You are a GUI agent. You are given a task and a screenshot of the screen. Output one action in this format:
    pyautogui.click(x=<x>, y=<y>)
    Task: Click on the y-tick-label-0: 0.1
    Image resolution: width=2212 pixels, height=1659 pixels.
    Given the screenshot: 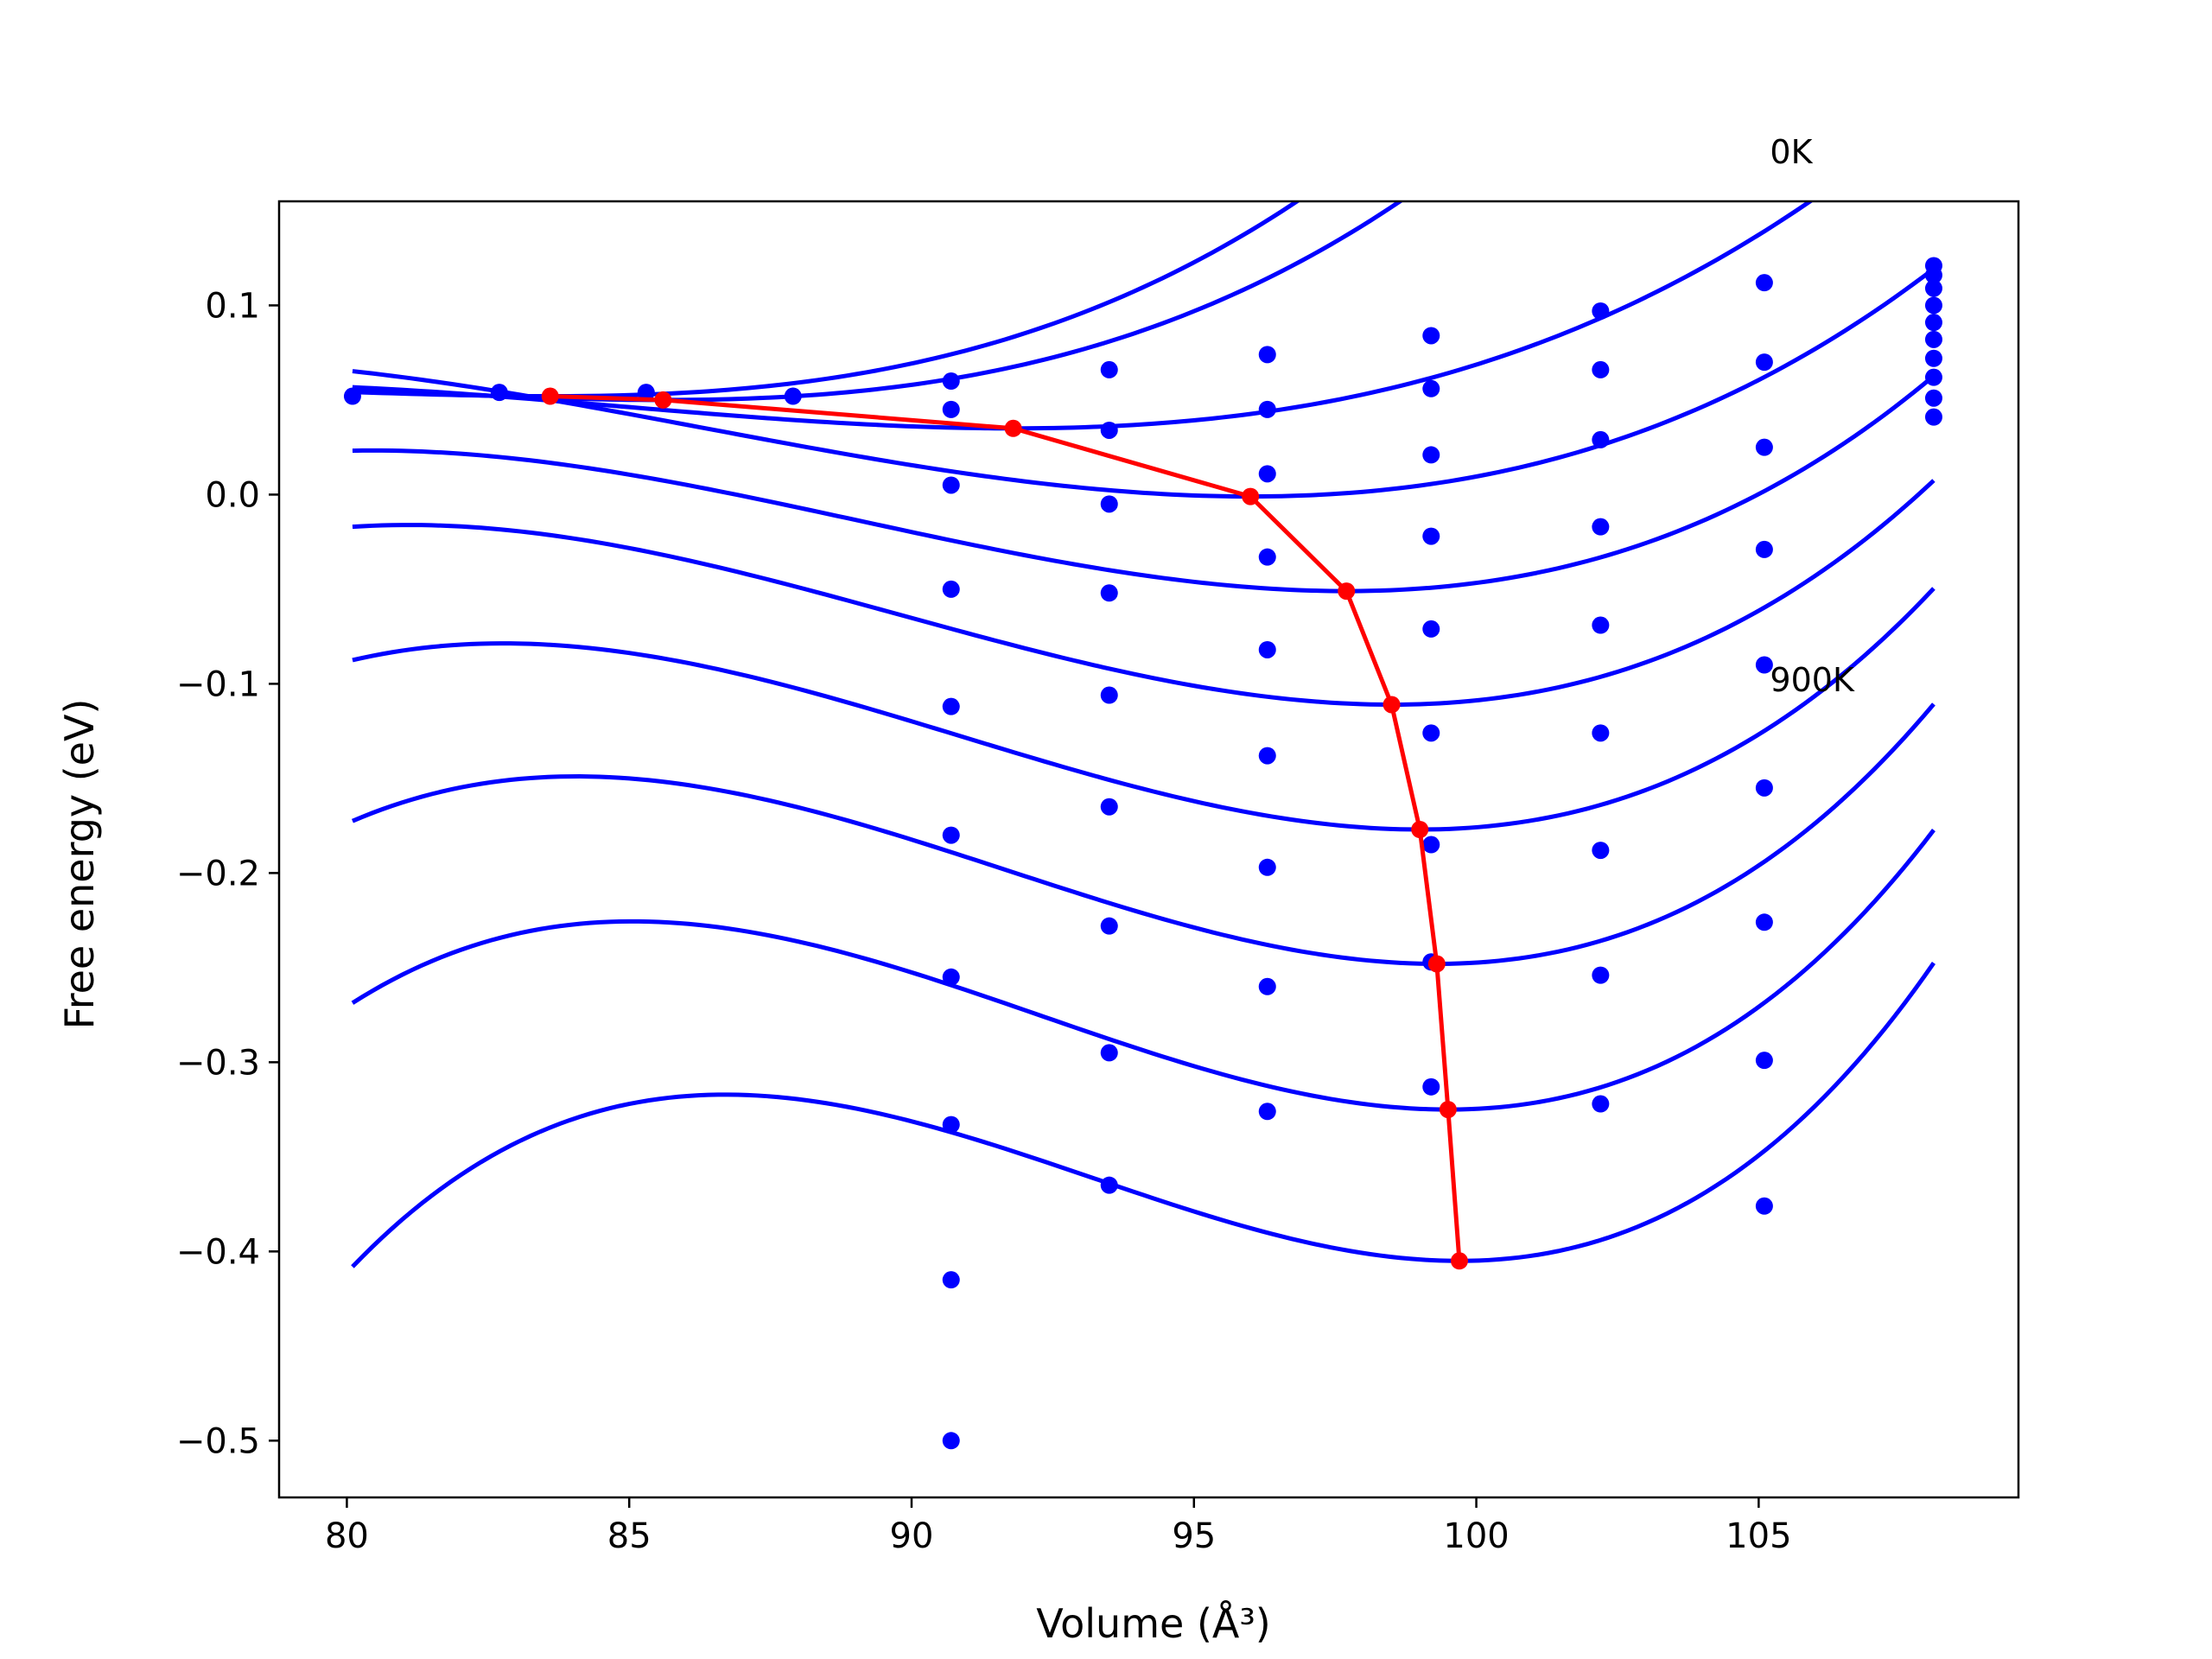 What is the action you would take?
    pyautogui.click(x=232, y=306)
    